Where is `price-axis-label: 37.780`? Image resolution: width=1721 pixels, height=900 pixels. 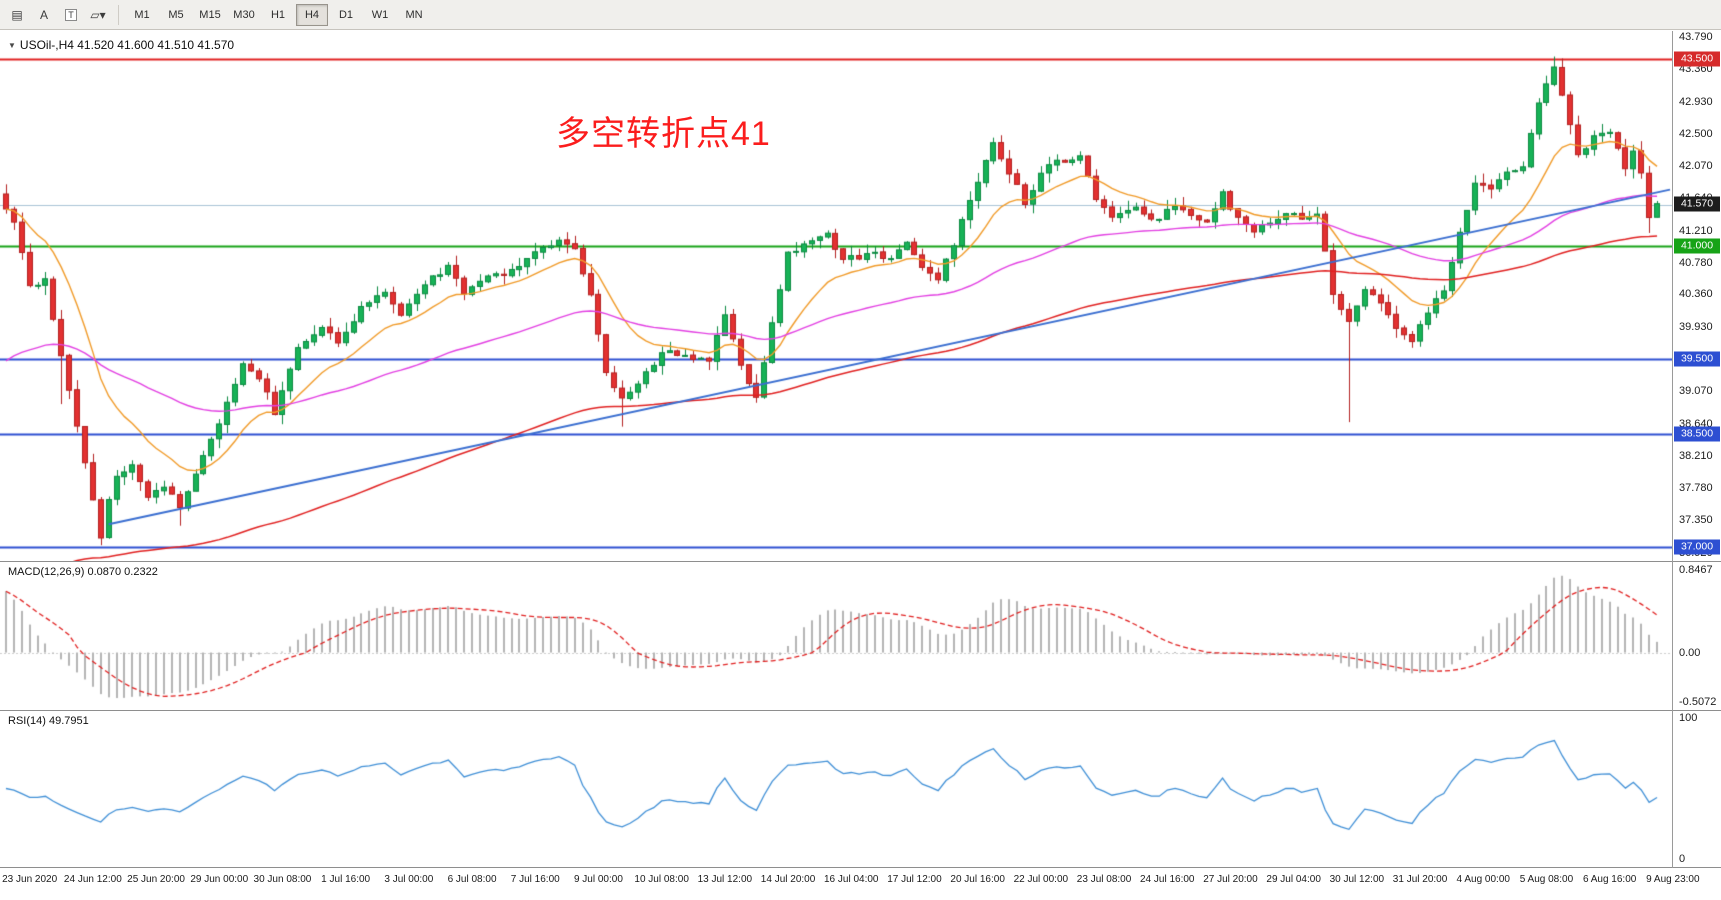
price-axis-label: 37.780 is located at coordinates (1696, 488).